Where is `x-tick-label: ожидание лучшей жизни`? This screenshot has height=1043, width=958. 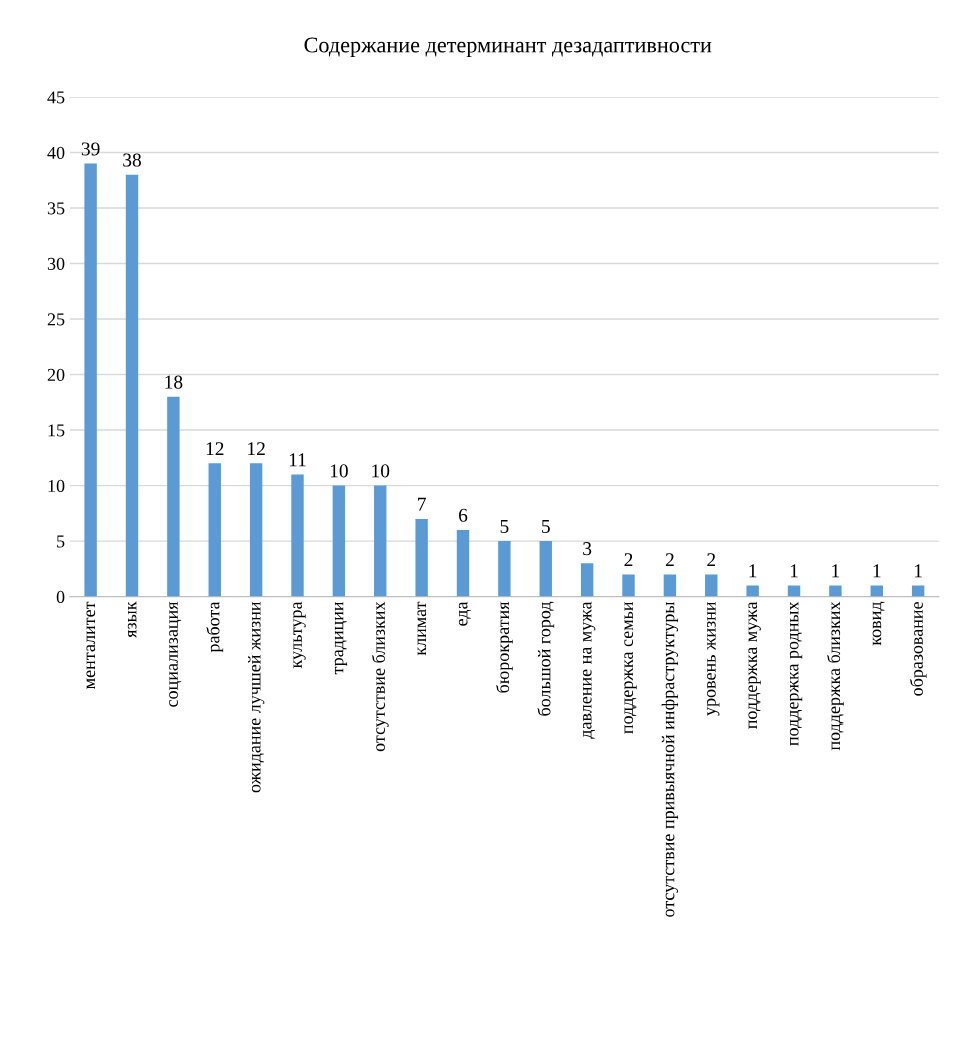 x-tick-label: ожидание лучшей жизни is located at coordinates (256, 697).